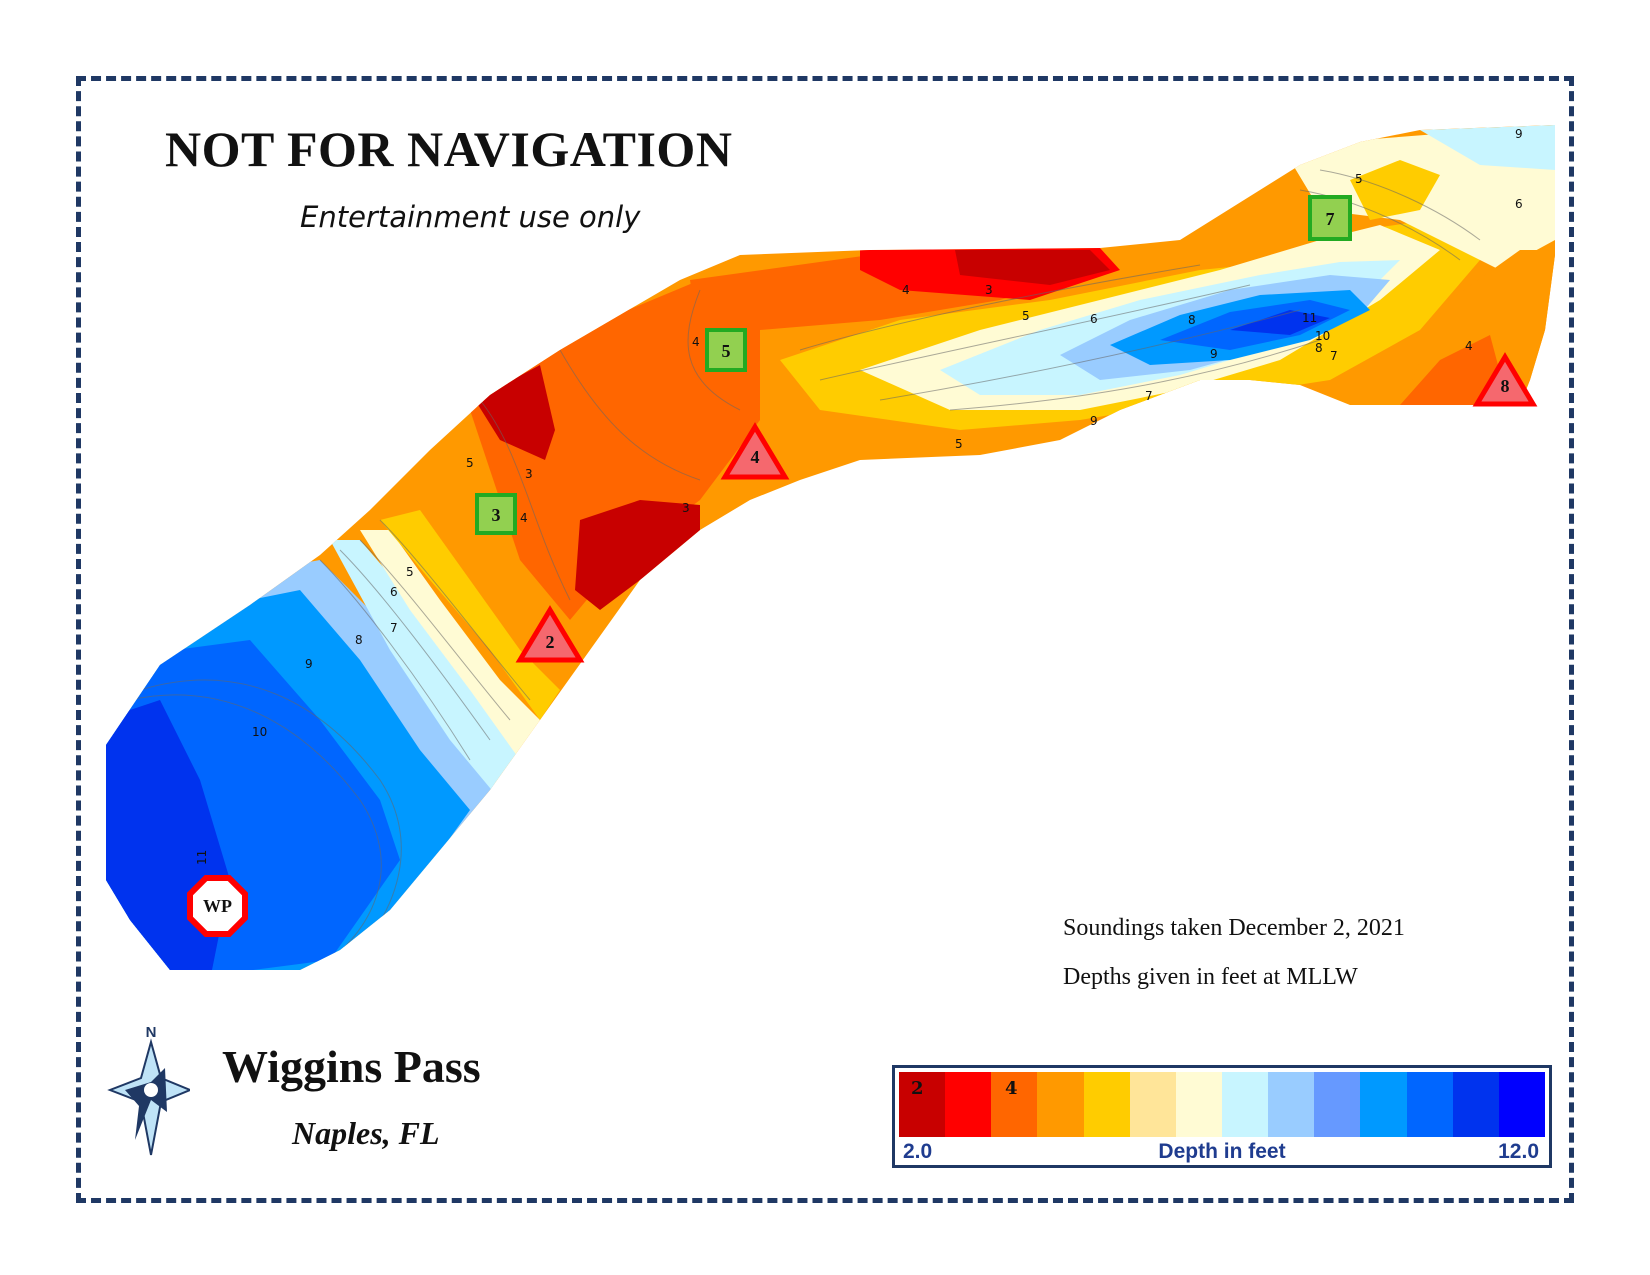 The height and width of the screenshot is (1275, 1650). What do you see at coordinates (1518, 1151) in the screenshot?
I see `legend-max-value: 12.0` at bounding box center [1518, 1151].